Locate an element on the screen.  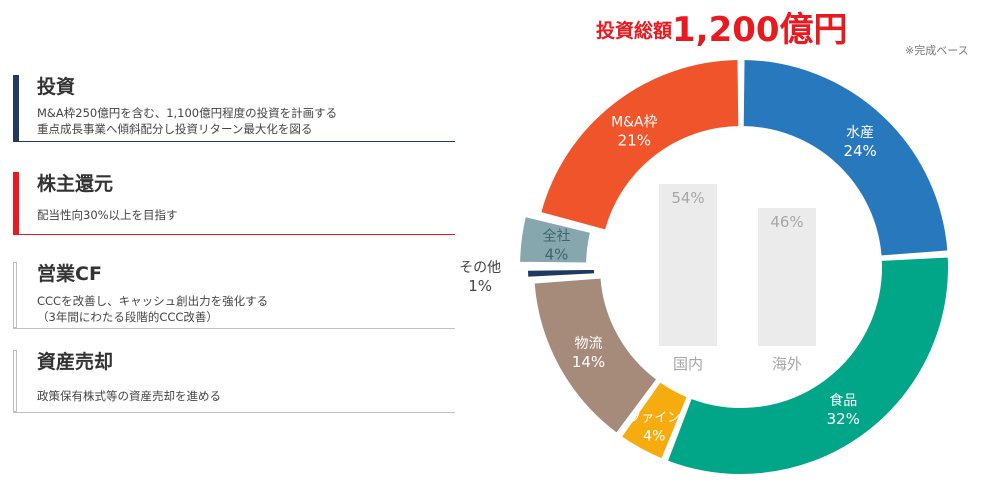
slice-label: 全社 is located at coordinates (556, 236).